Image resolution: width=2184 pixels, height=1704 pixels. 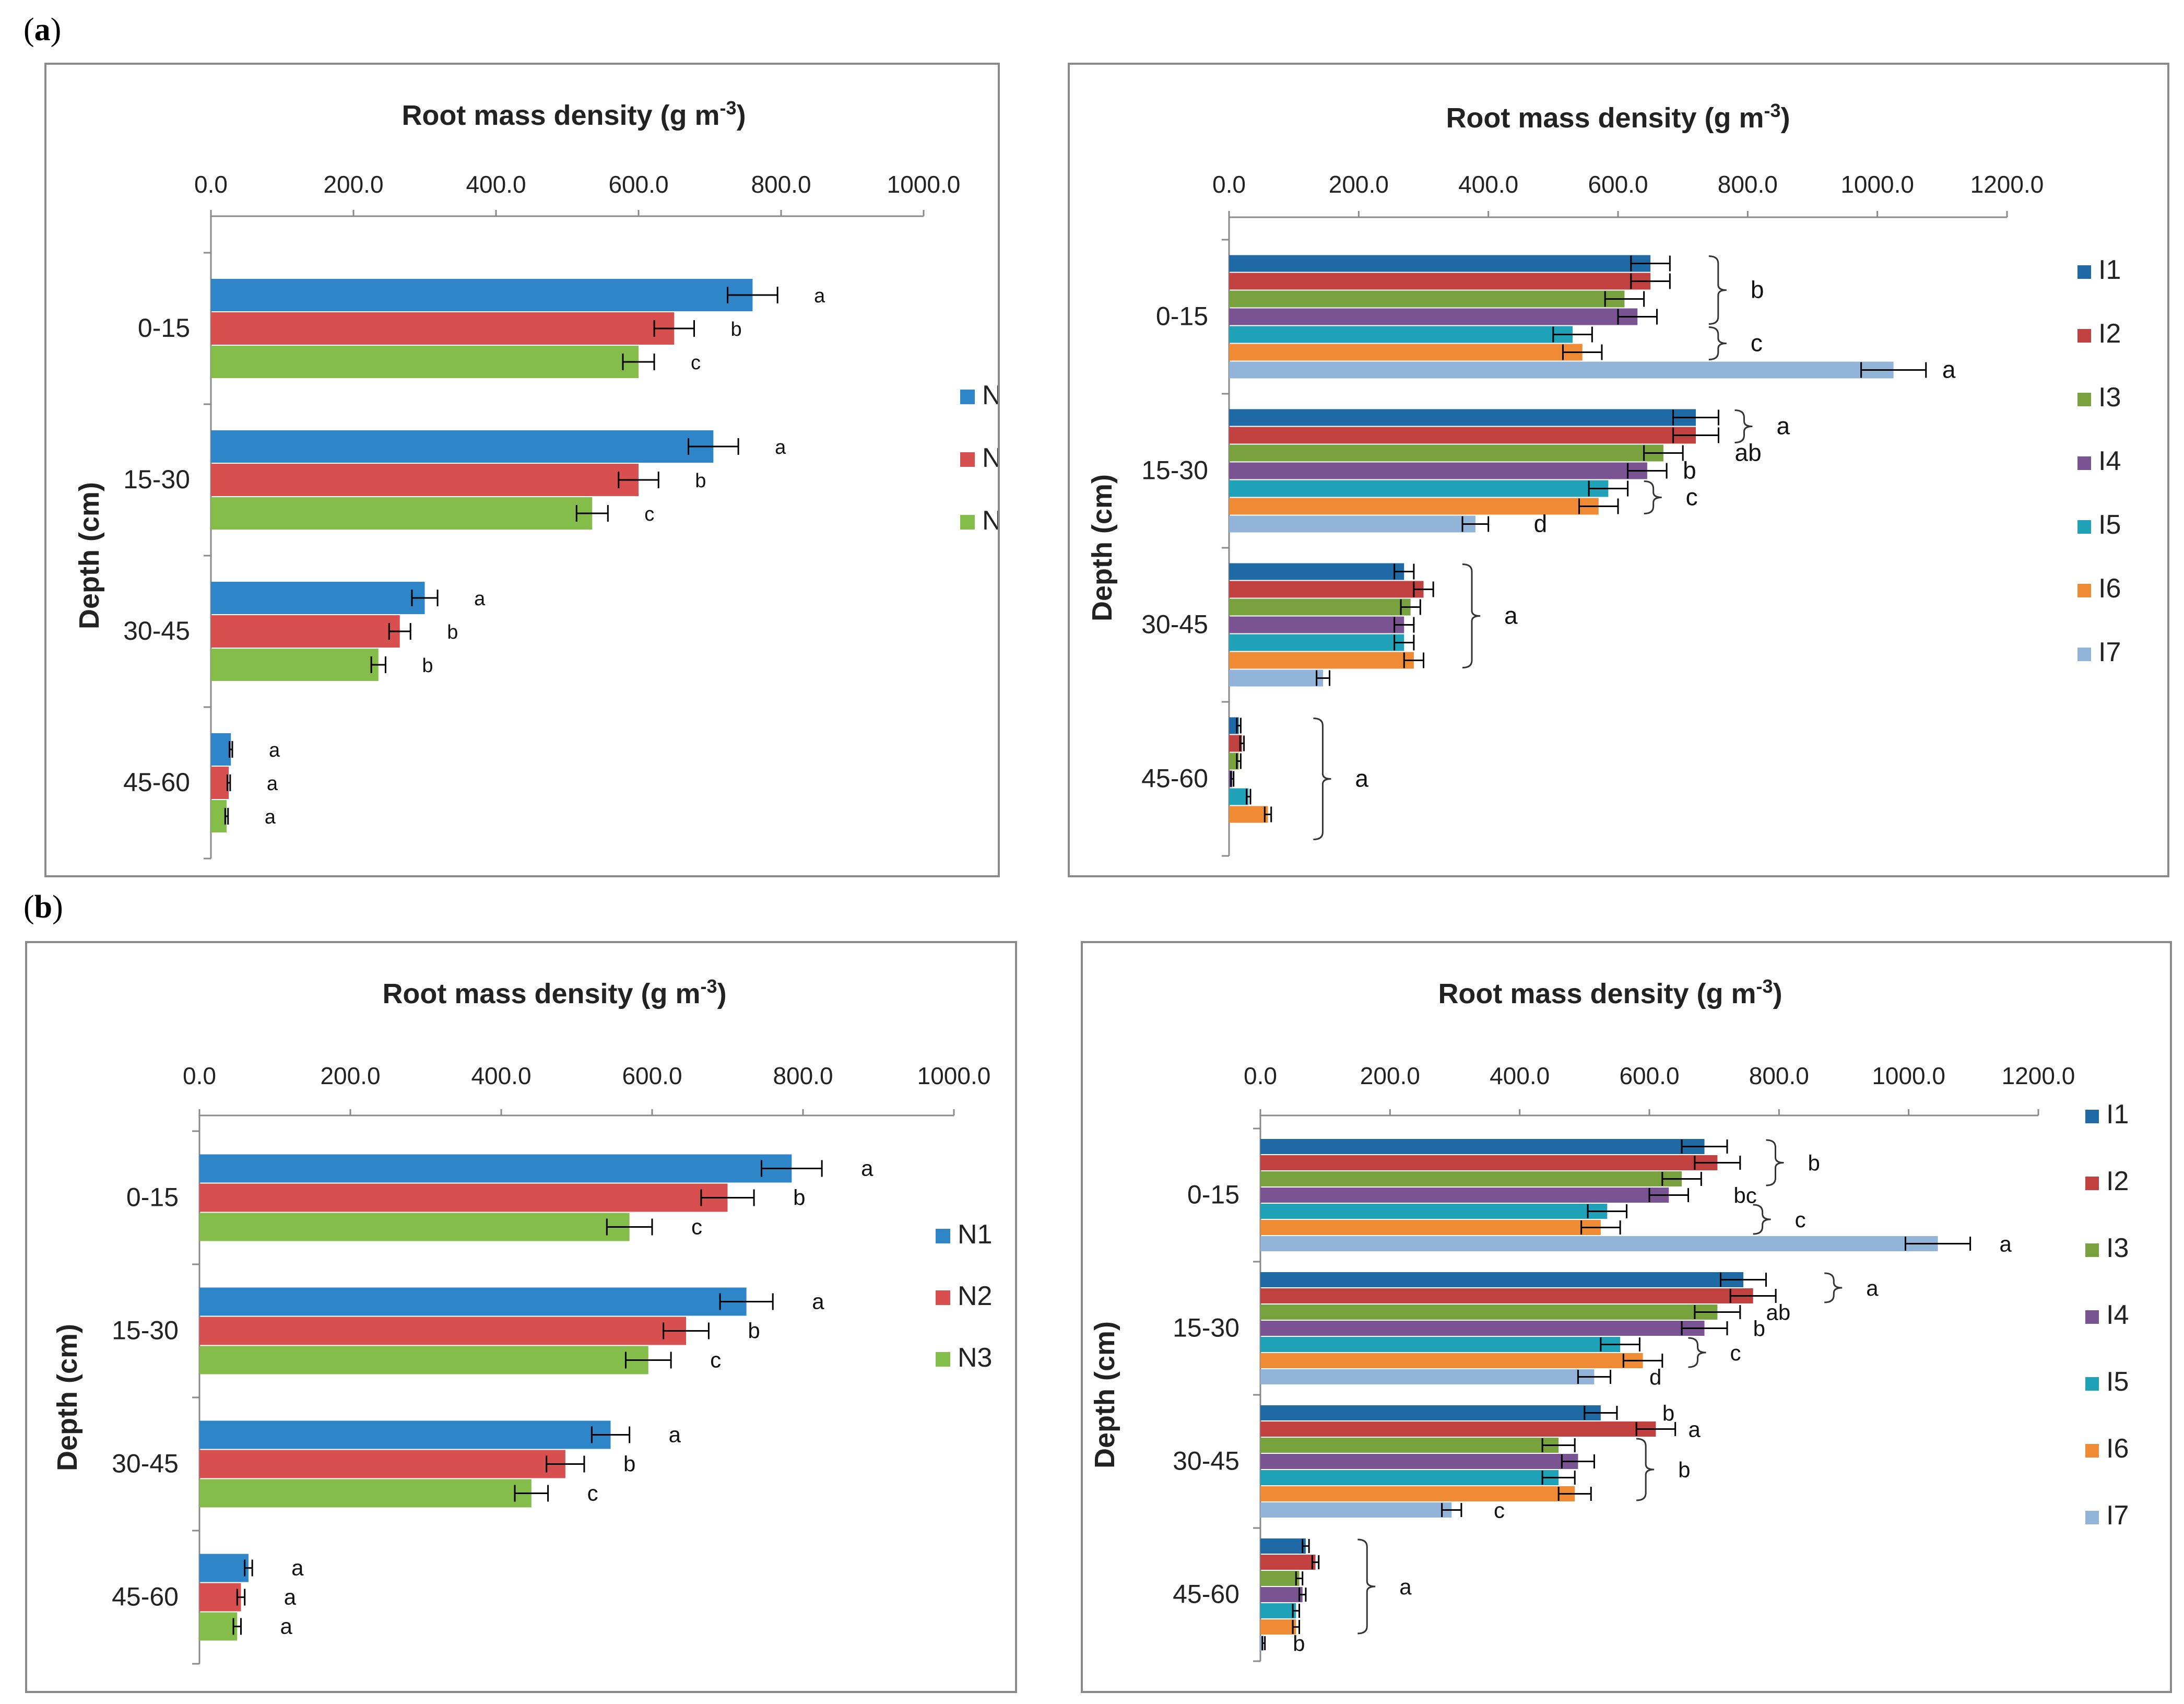 What do you see at coordinates (1182, 316) in the screenshot?
I see `category-label: 0-15` at bounding box center [1182, 316].